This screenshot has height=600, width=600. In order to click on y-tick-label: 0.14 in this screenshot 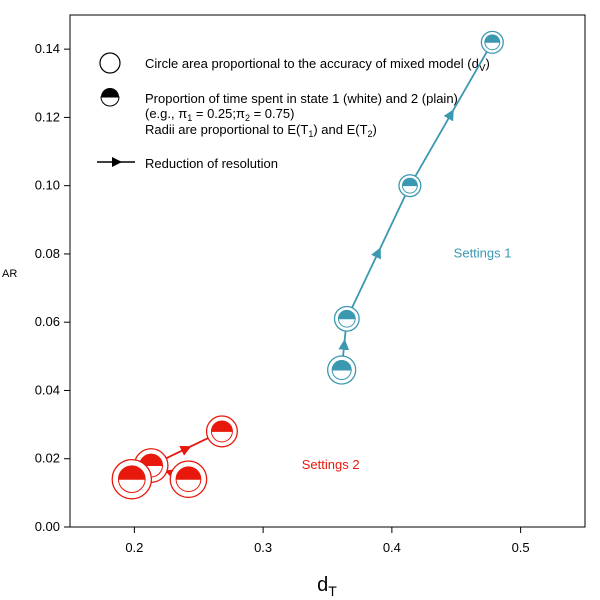, I will do `click(47, 48)`.